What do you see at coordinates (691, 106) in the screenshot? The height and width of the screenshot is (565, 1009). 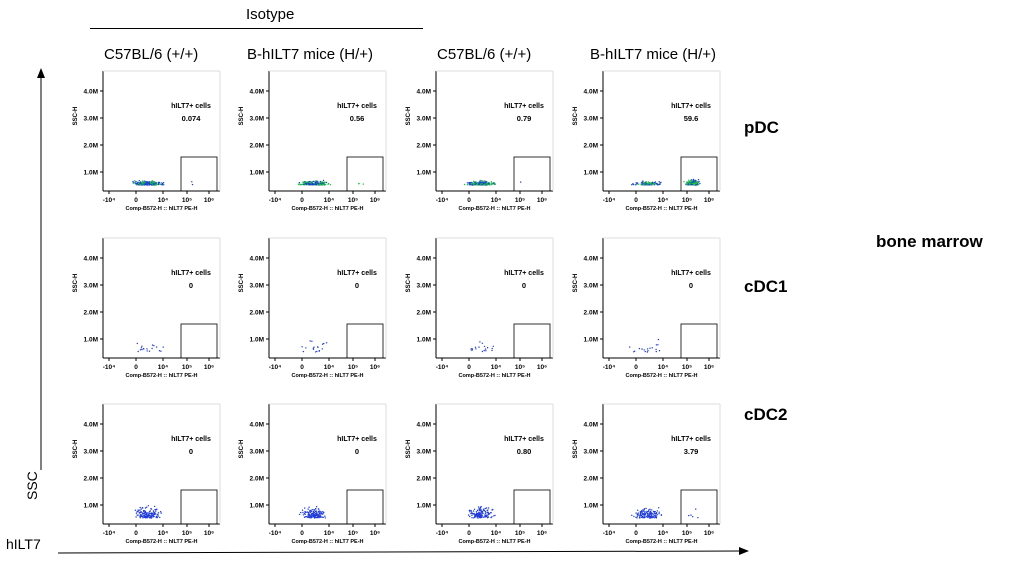 I see `gate-label: hILT7+ cells` at bounding box center [691, 106].